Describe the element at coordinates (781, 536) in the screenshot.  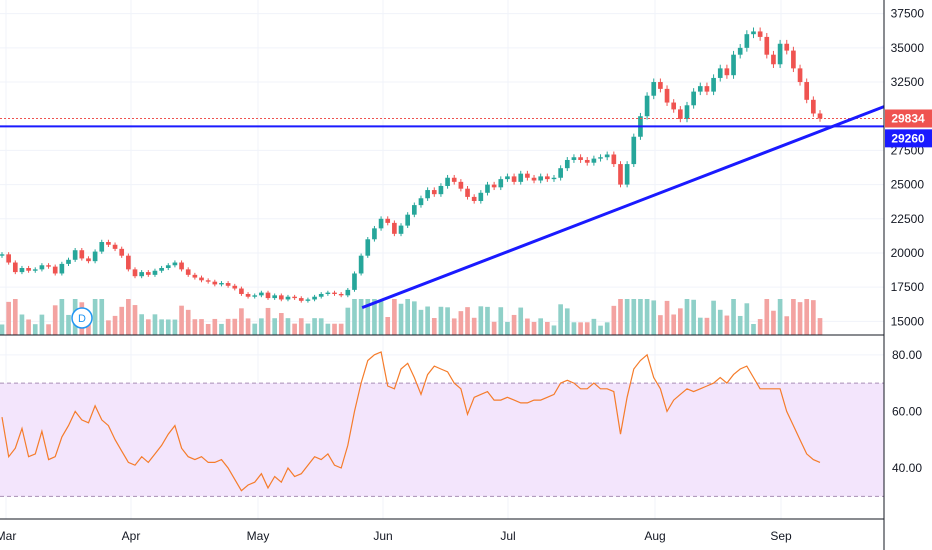
I see `time-tick-label: Sep` at that location.